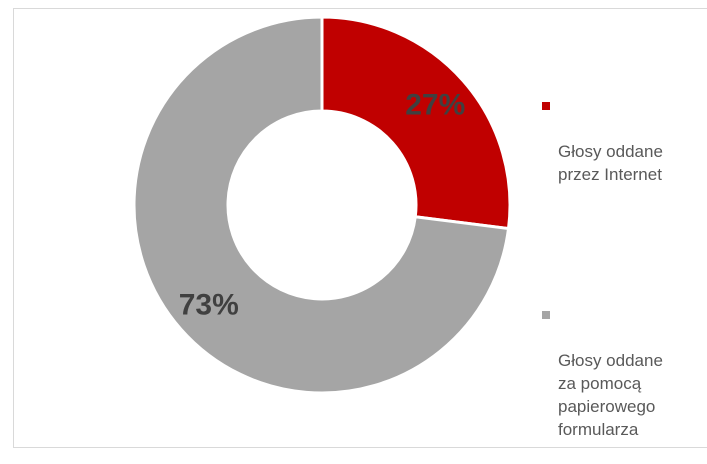 The height and width of the screenshot is (464, 707). I want to click on legend-label-internet: Głosy oddane przez Internet, so click(610, 163).